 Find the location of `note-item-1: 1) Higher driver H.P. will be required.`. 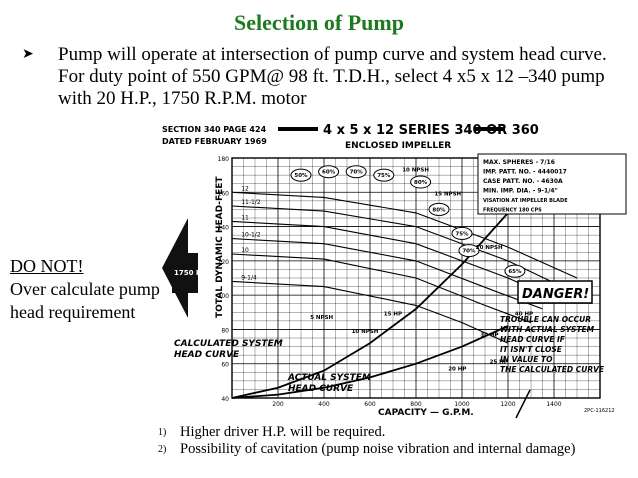

note-item-1: 1) Higher driver H.P. will be required. is located at coordinates (388, 432).